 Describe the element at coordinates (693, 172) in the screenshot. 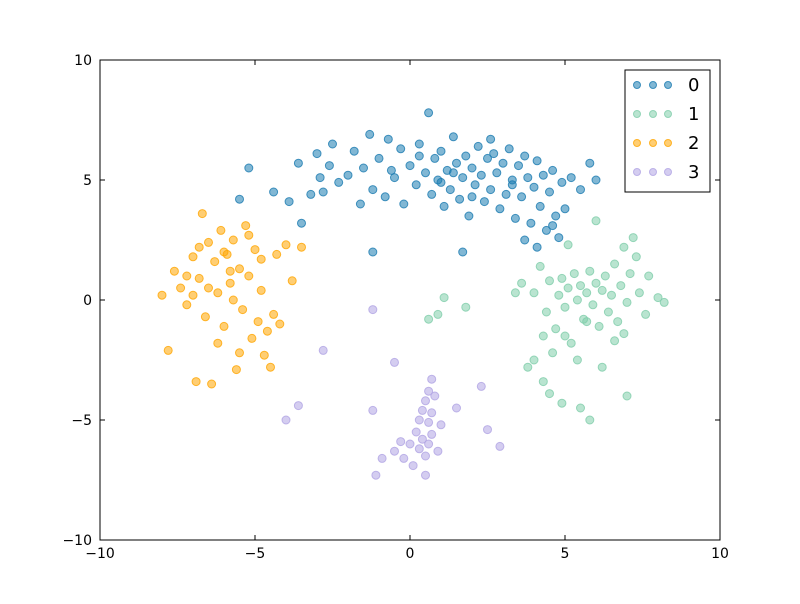

I see `legend-label: 3` at that location.